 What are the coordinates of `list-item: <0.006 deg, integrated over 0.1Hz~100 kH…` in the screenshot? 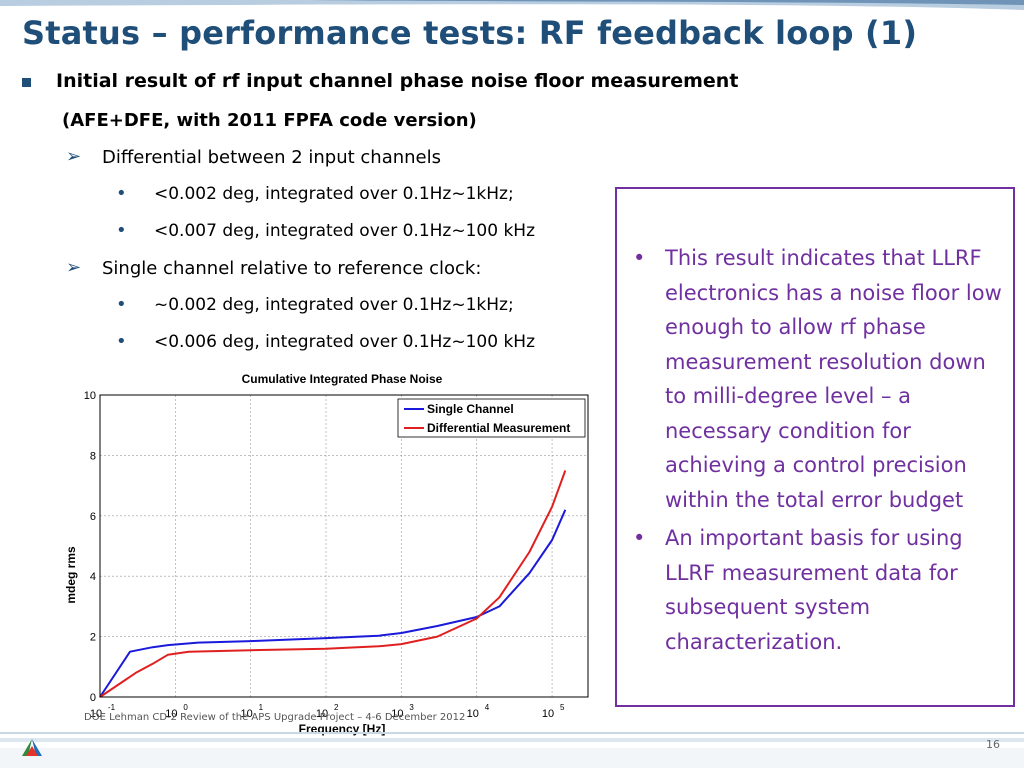 It's located at (345, 342).